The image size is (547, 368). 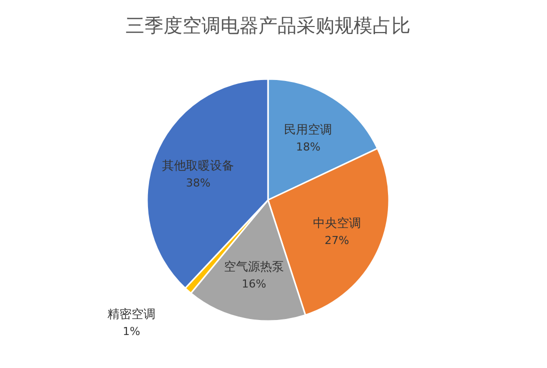 What do you see at coordinates (131, 331) in the screenshot?
I see `data-label: 1%` at bounding box center [131, 331].